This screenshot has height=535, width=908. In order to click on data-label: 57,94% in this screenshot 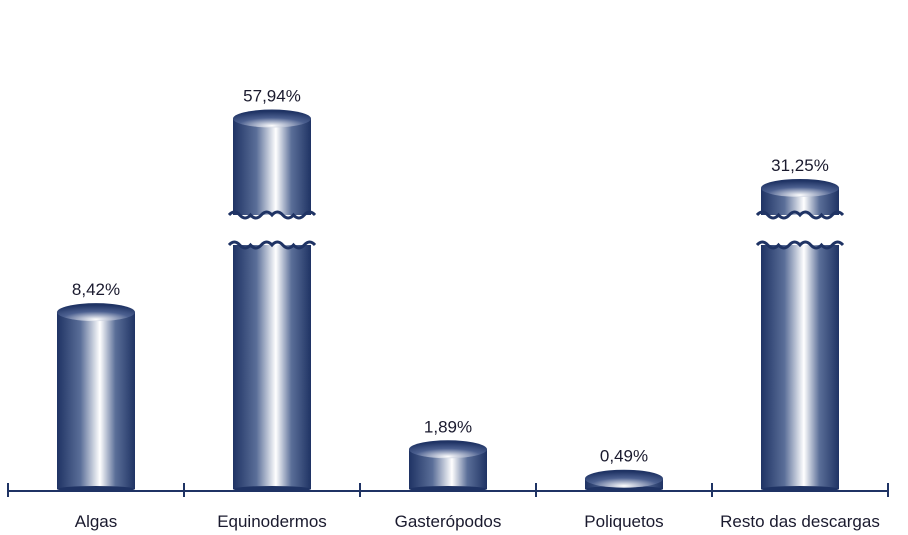, I will do `click(272, 96)`.